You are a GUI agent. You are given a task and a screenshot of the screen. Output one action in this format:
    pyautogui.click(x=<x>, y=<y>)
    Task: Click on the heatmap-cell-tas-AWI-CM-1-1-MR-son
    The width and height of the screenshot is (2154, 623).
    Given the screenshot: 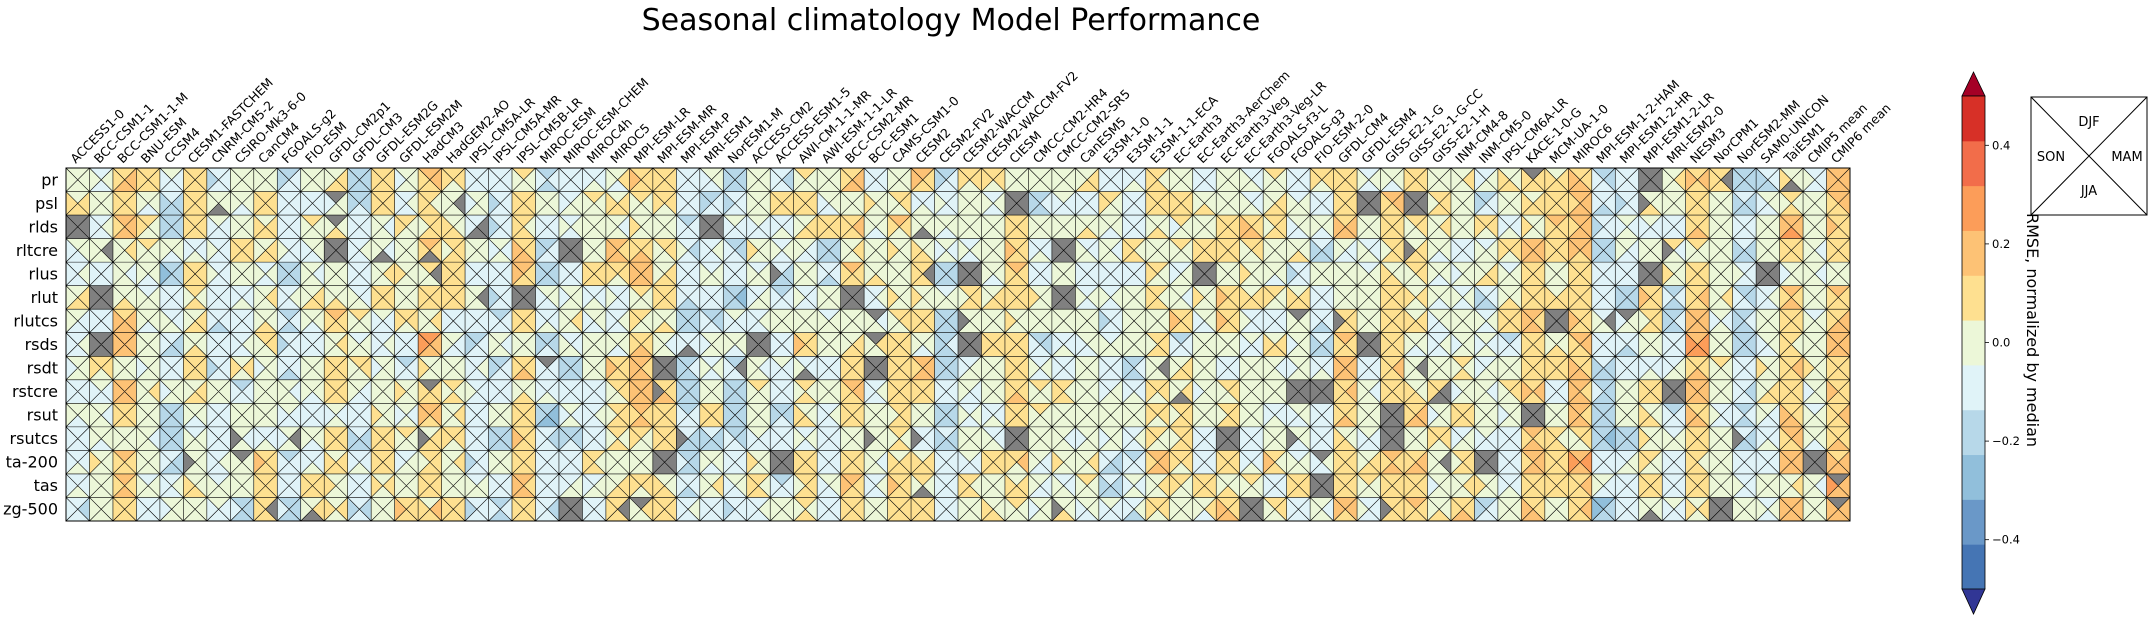 What is the action you would take?
    pyautogui.click(x=799, y=485)
    